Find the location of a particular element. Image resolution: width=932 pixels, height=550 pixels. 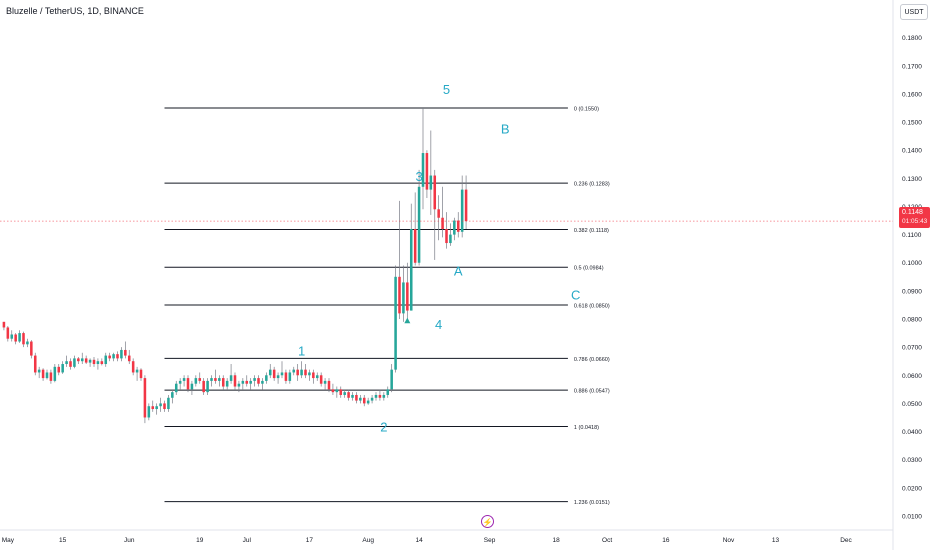

fib-level-label: 0.786 (0.0660) is located at coordinates (592, 360).